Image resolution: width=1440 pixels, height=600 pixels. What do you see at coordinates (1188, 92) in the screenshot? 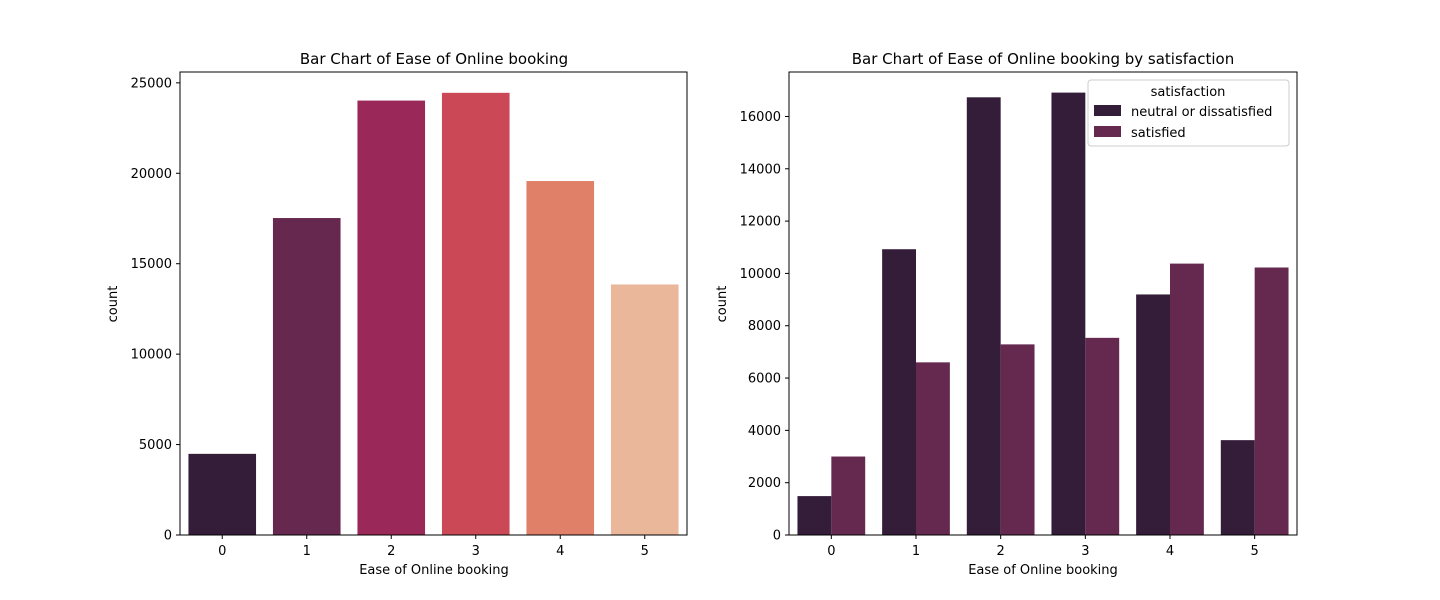
I see `legend-title: satisfaction` at bounding box center [1188, 92].